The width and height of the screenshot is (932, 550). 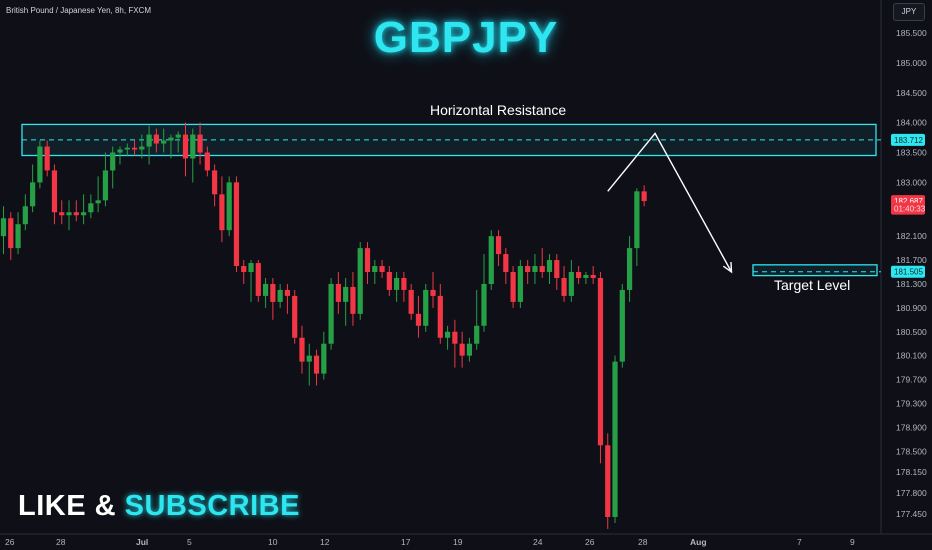 What do you see at coordinates (911, 33) in the screenshot?
I see `y-tick-label: 185.500` at bounding box center [911, 33].